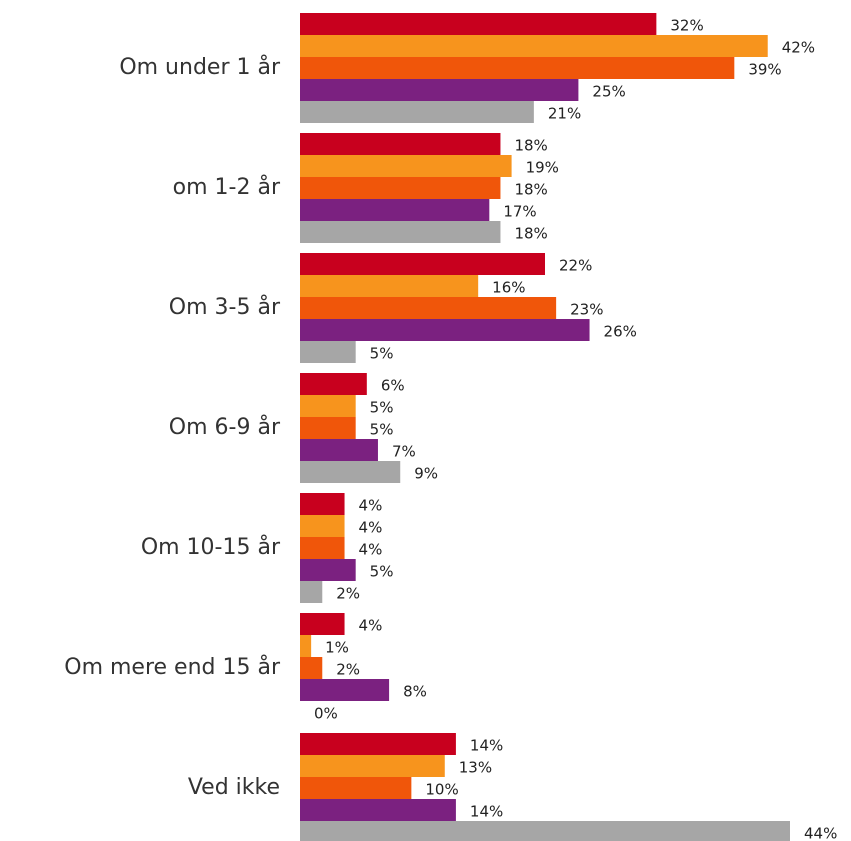 The image size is (851, 841). Describe the element at coordinates (172, 667) in the screenshot. I see `category-label: Om mere end 15 år` at that location.